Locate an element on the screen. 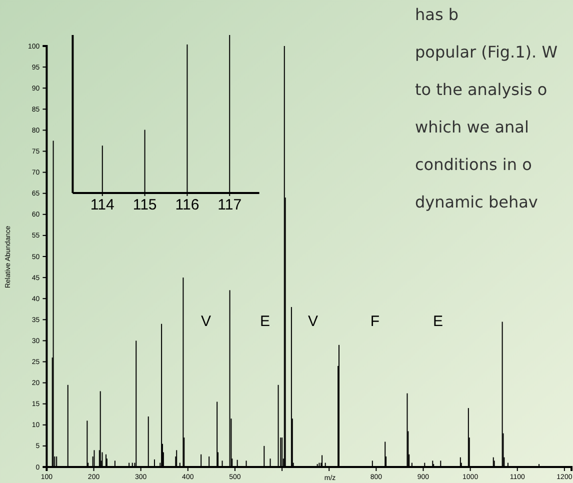 This screenshot has height=483, width=573. x-tick-label: 117 is located at coordinates (230, 205).